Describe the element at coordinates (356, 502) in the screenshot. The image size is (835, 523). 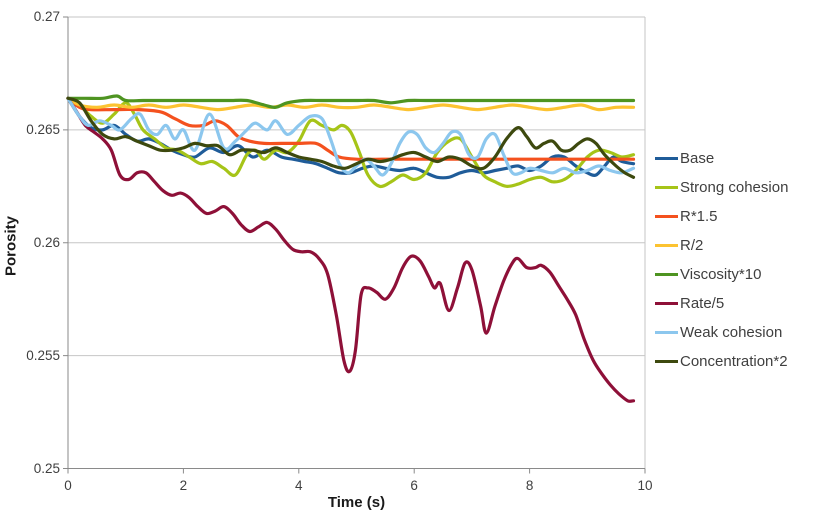
I see `x-axis-title: Time (s)` at that location.